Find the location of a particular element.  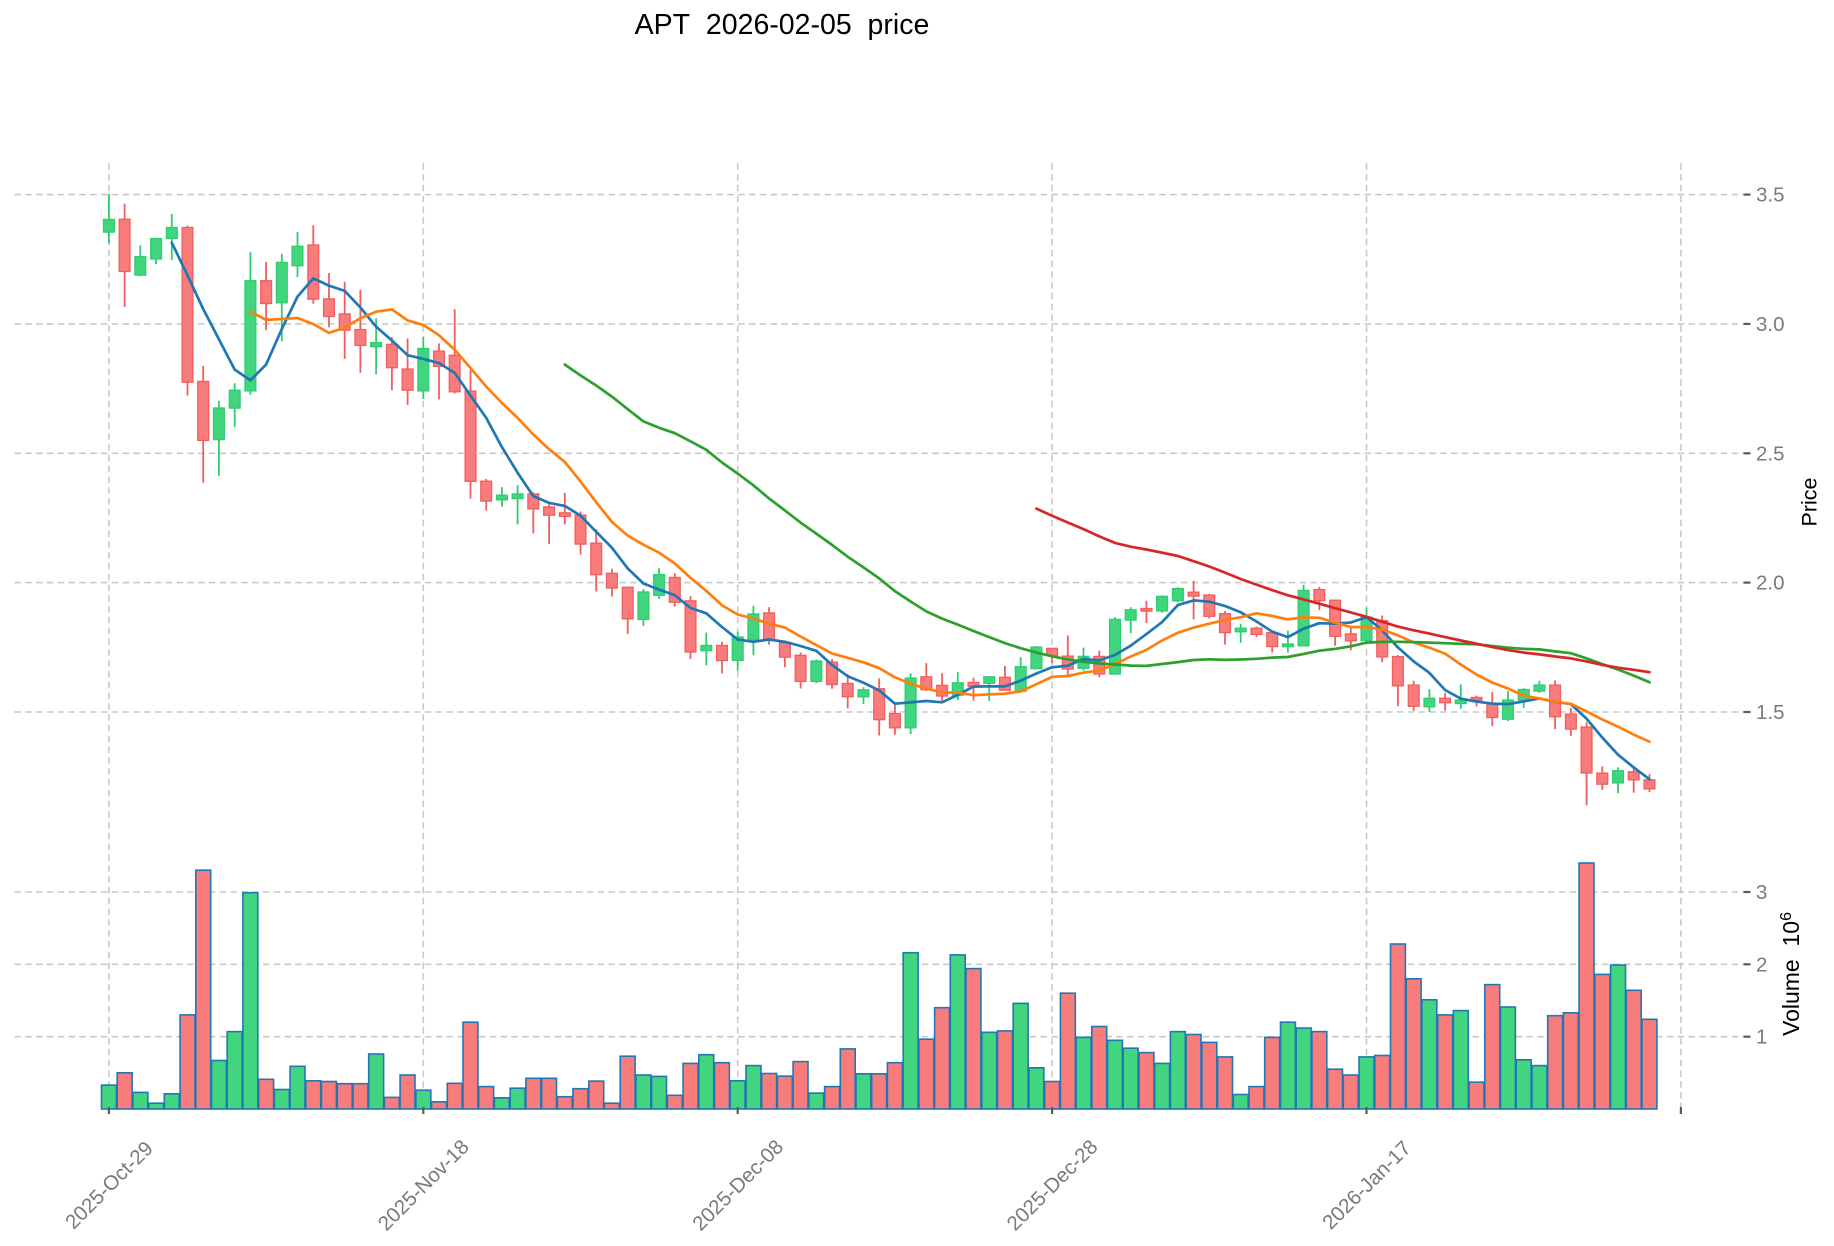

svg-text: 1 is located at coordinates (1761, 1037).